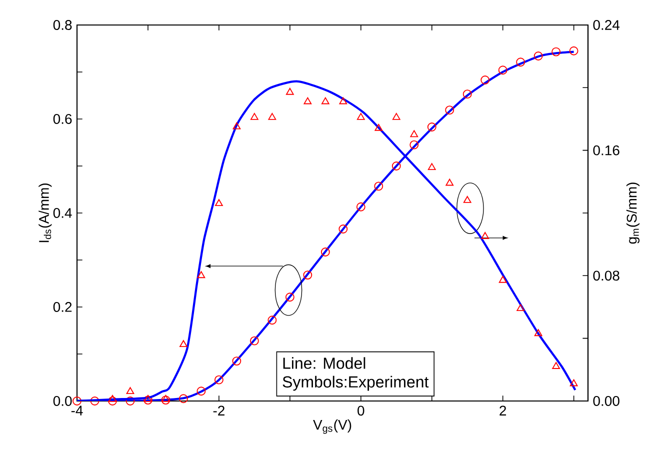 The width and height of the screenshot is (668, 460). I want to click on y2-axis-title: g$_{m}$(S/mm), so click(633, 213).